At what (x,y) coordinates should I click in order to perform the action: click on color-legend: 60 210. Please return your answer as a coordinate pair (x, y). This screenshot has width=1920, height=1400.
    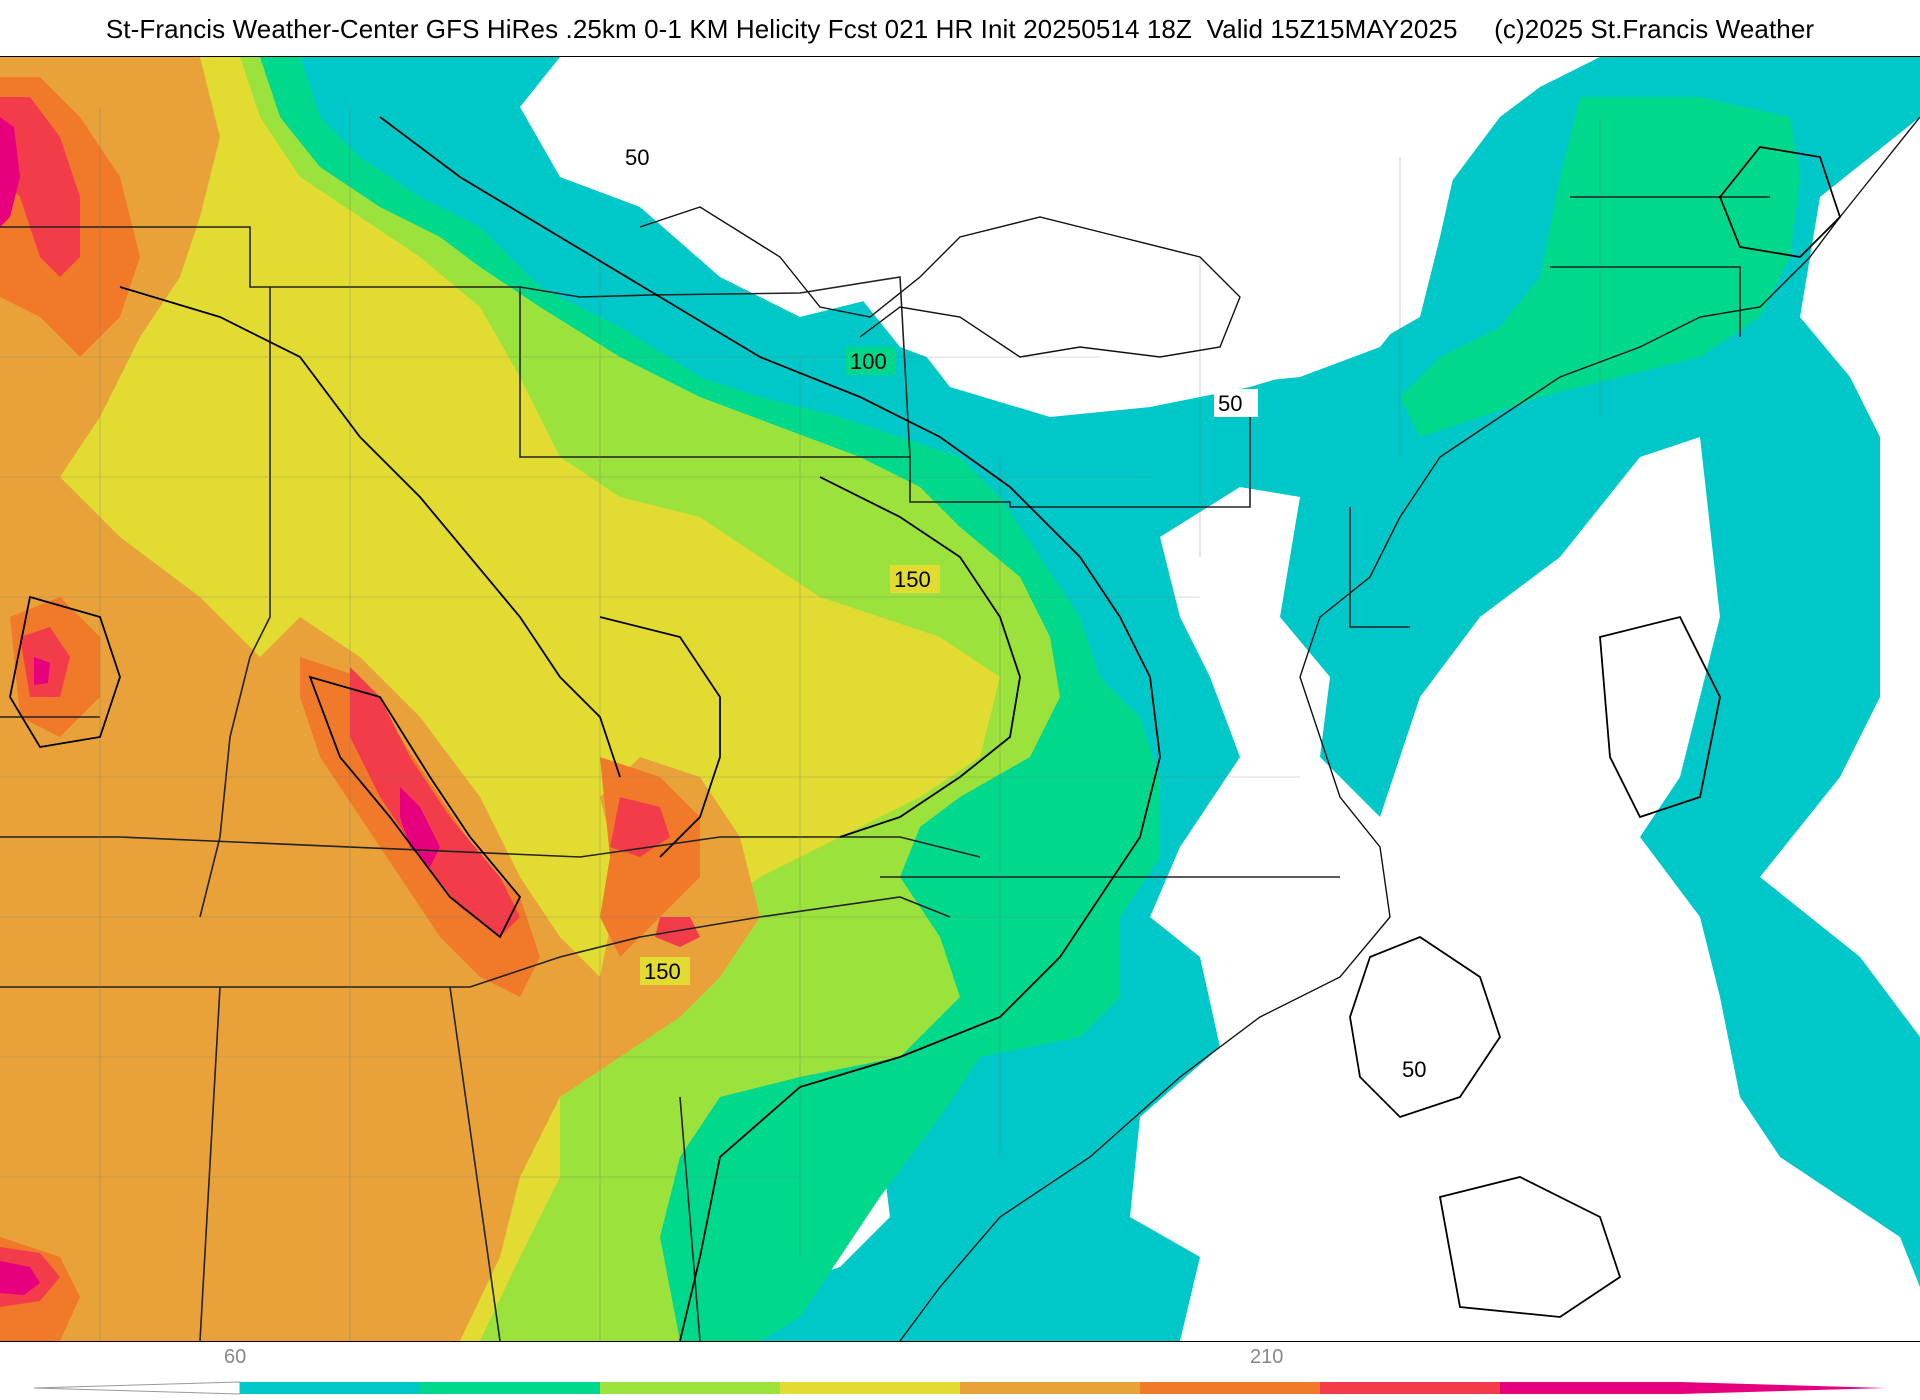
    Looking at the image, I should click on (960, 1370).